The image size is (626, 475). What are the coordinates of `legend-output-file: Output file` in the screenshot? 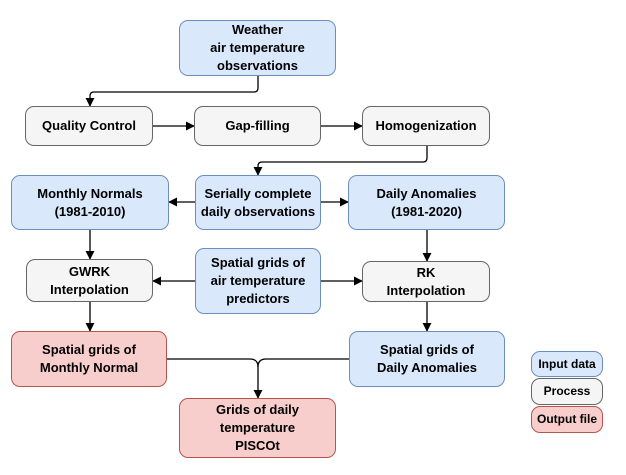 It's located at (567, 419).